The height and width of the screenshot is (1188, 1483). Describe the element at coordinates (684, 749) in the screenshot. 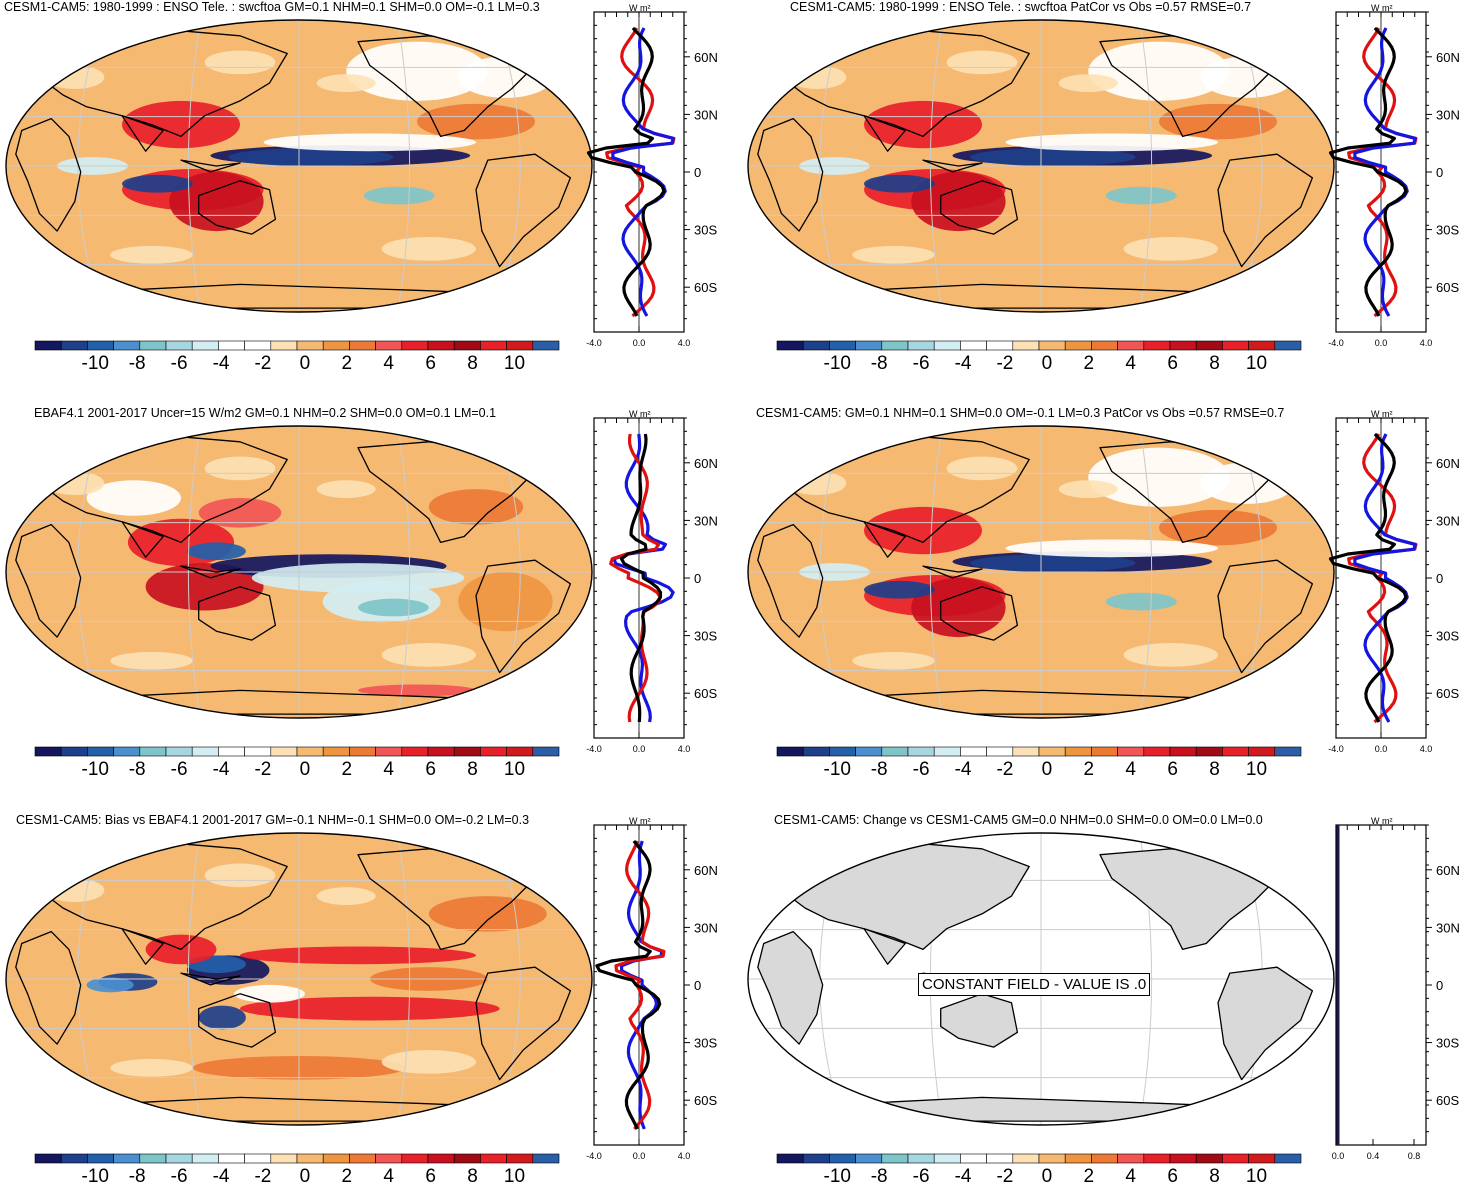

I see `profile-x-tick-label: 4.0` at that location.